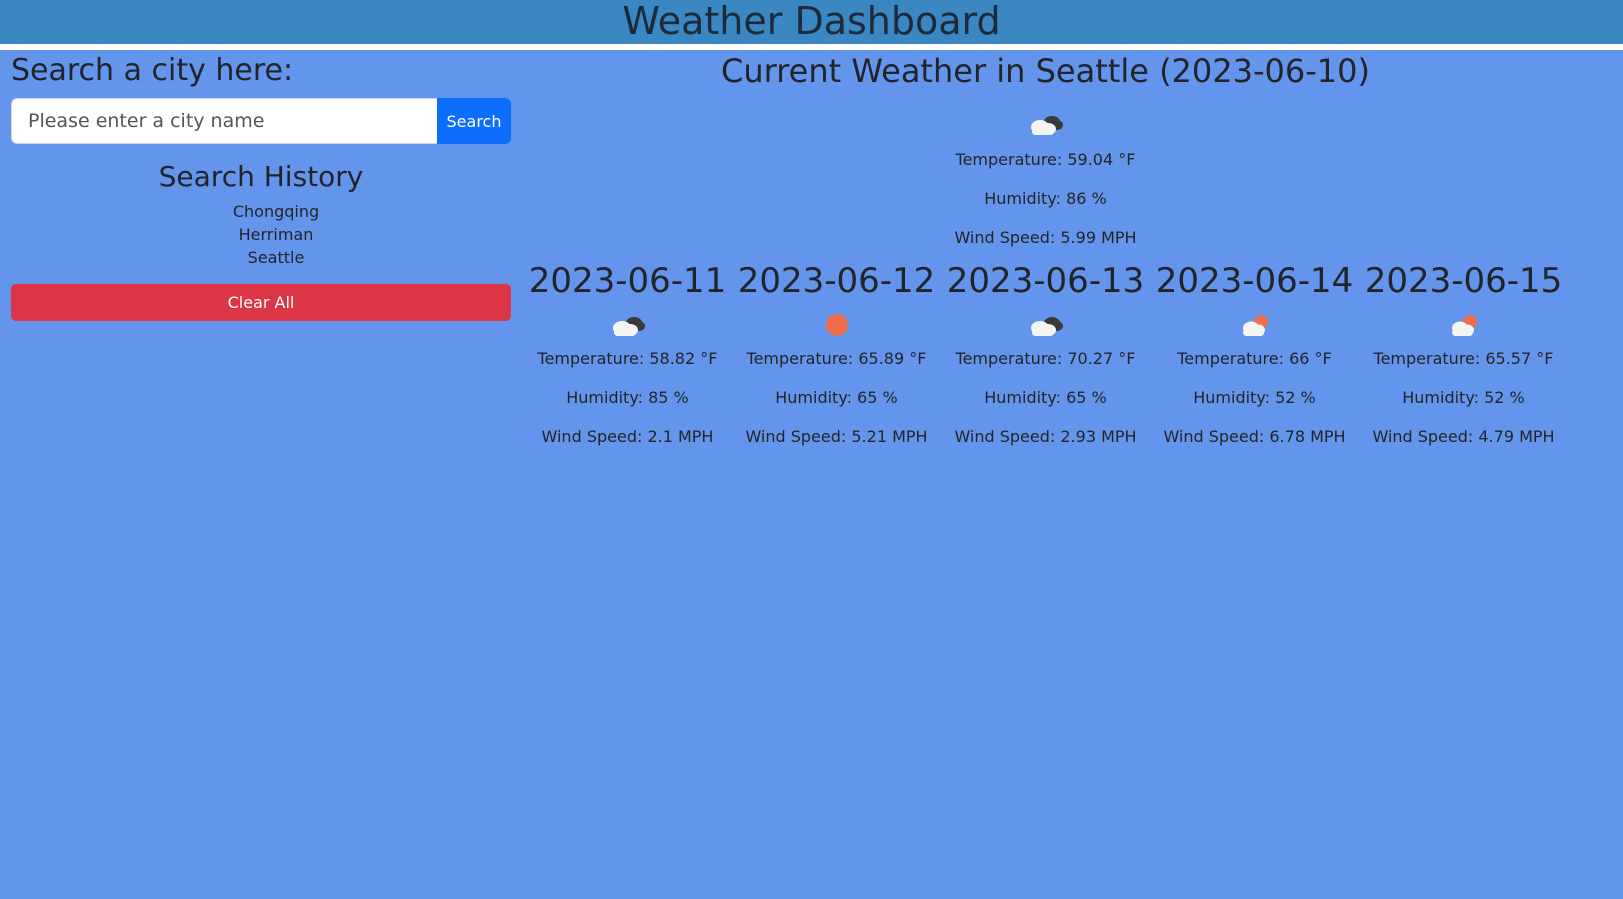 The height and width of the screenshot is (899, 1623). Describe the element at coordinates (1463, 436) in the screenshot. I see `forecast-wind-speed: Wind Speed: 4.79 MPH` at that location.